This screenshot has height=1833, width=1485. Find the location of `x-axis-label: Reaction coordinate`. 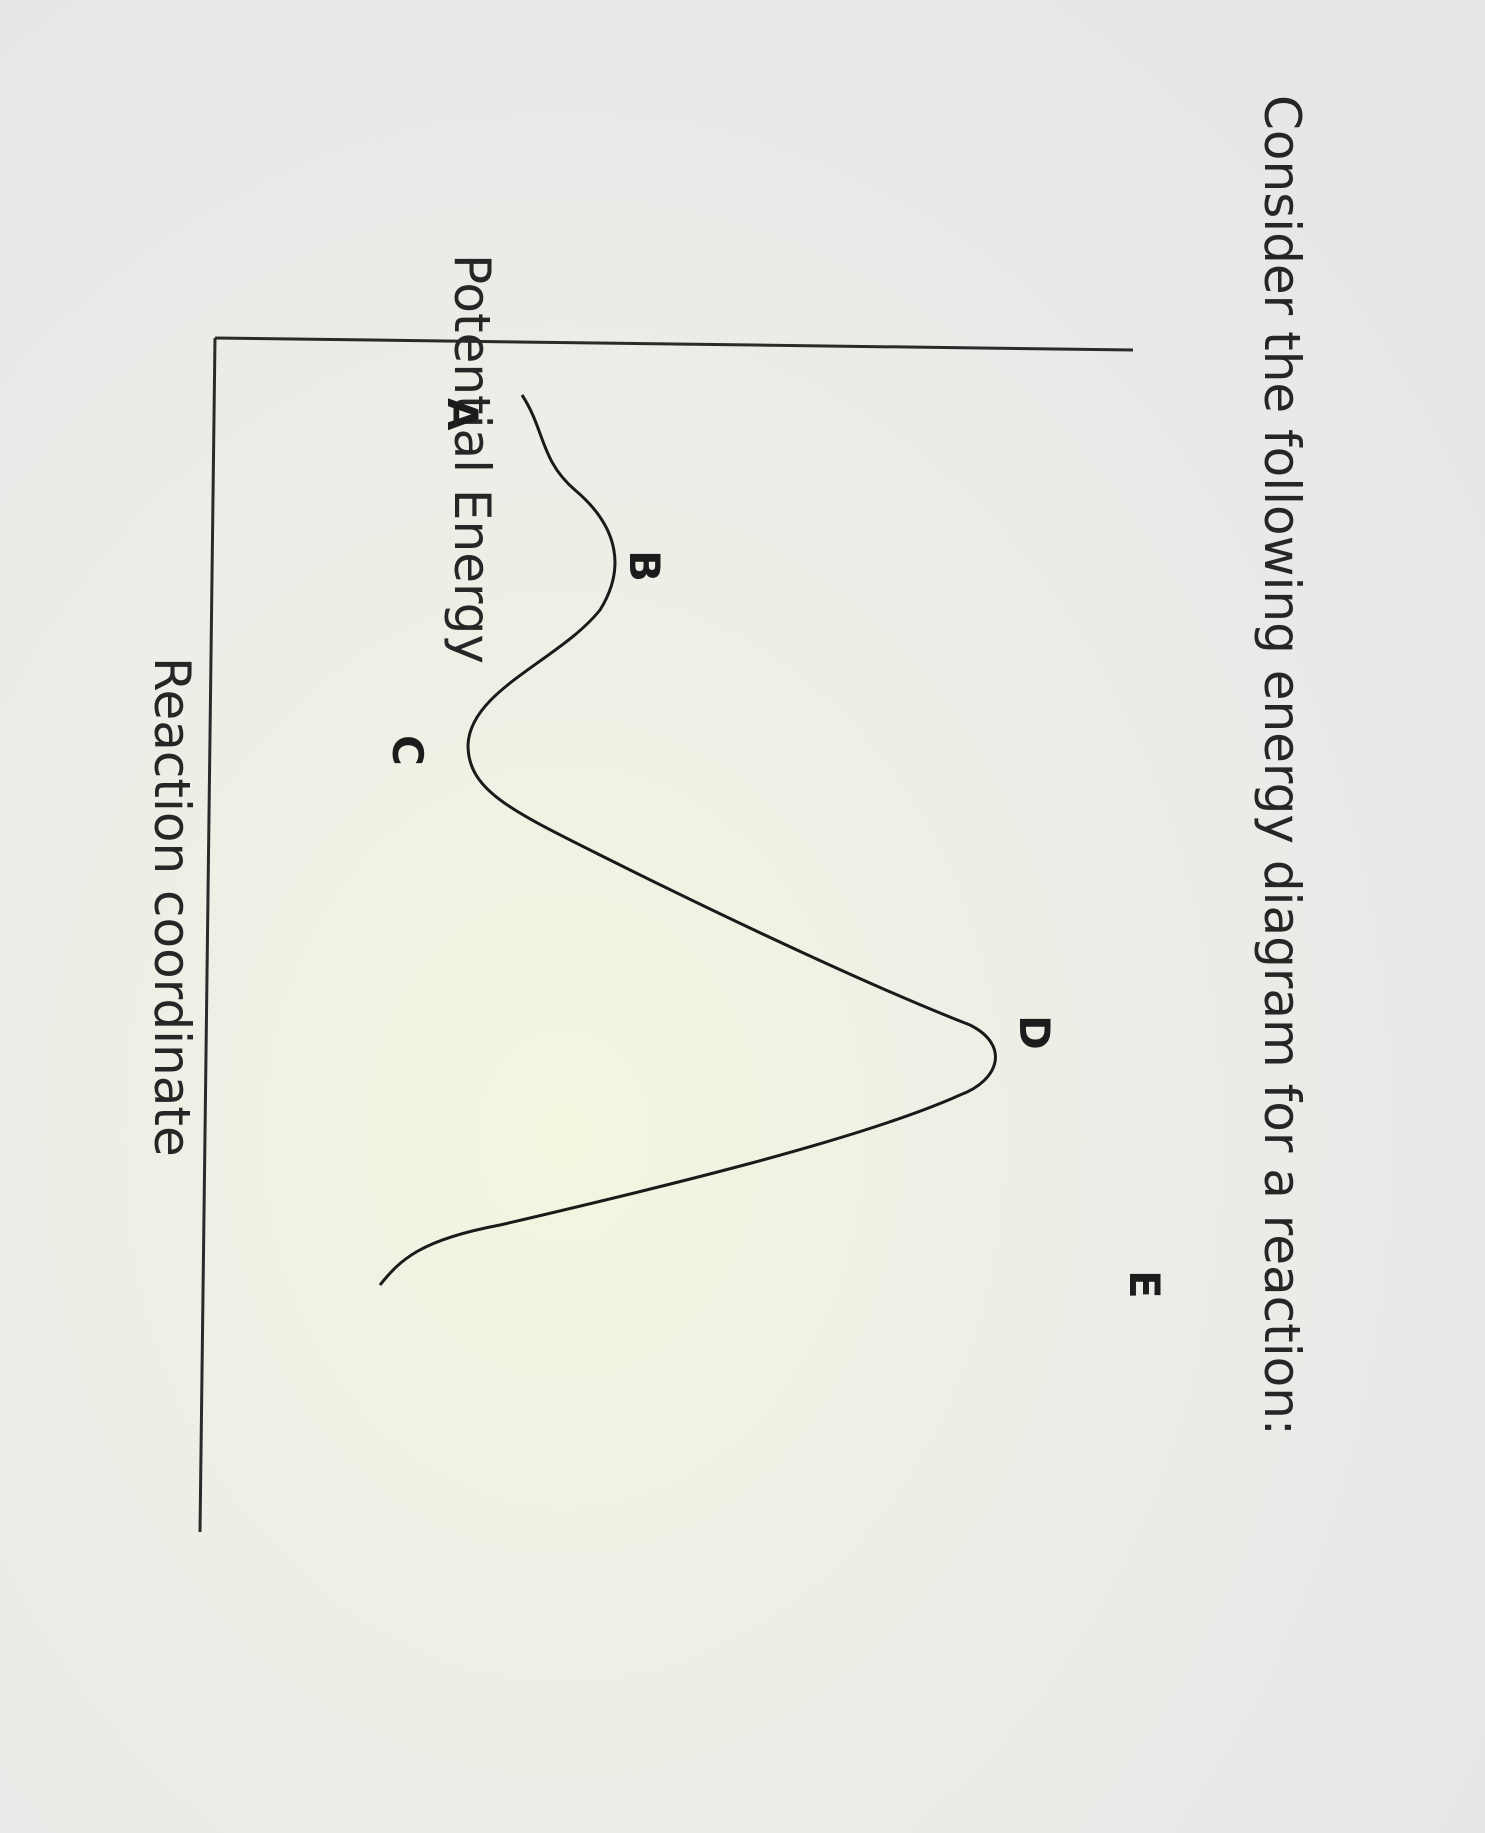

x-axis-label: Reaction coordinate is located at coordinates (172, 907).